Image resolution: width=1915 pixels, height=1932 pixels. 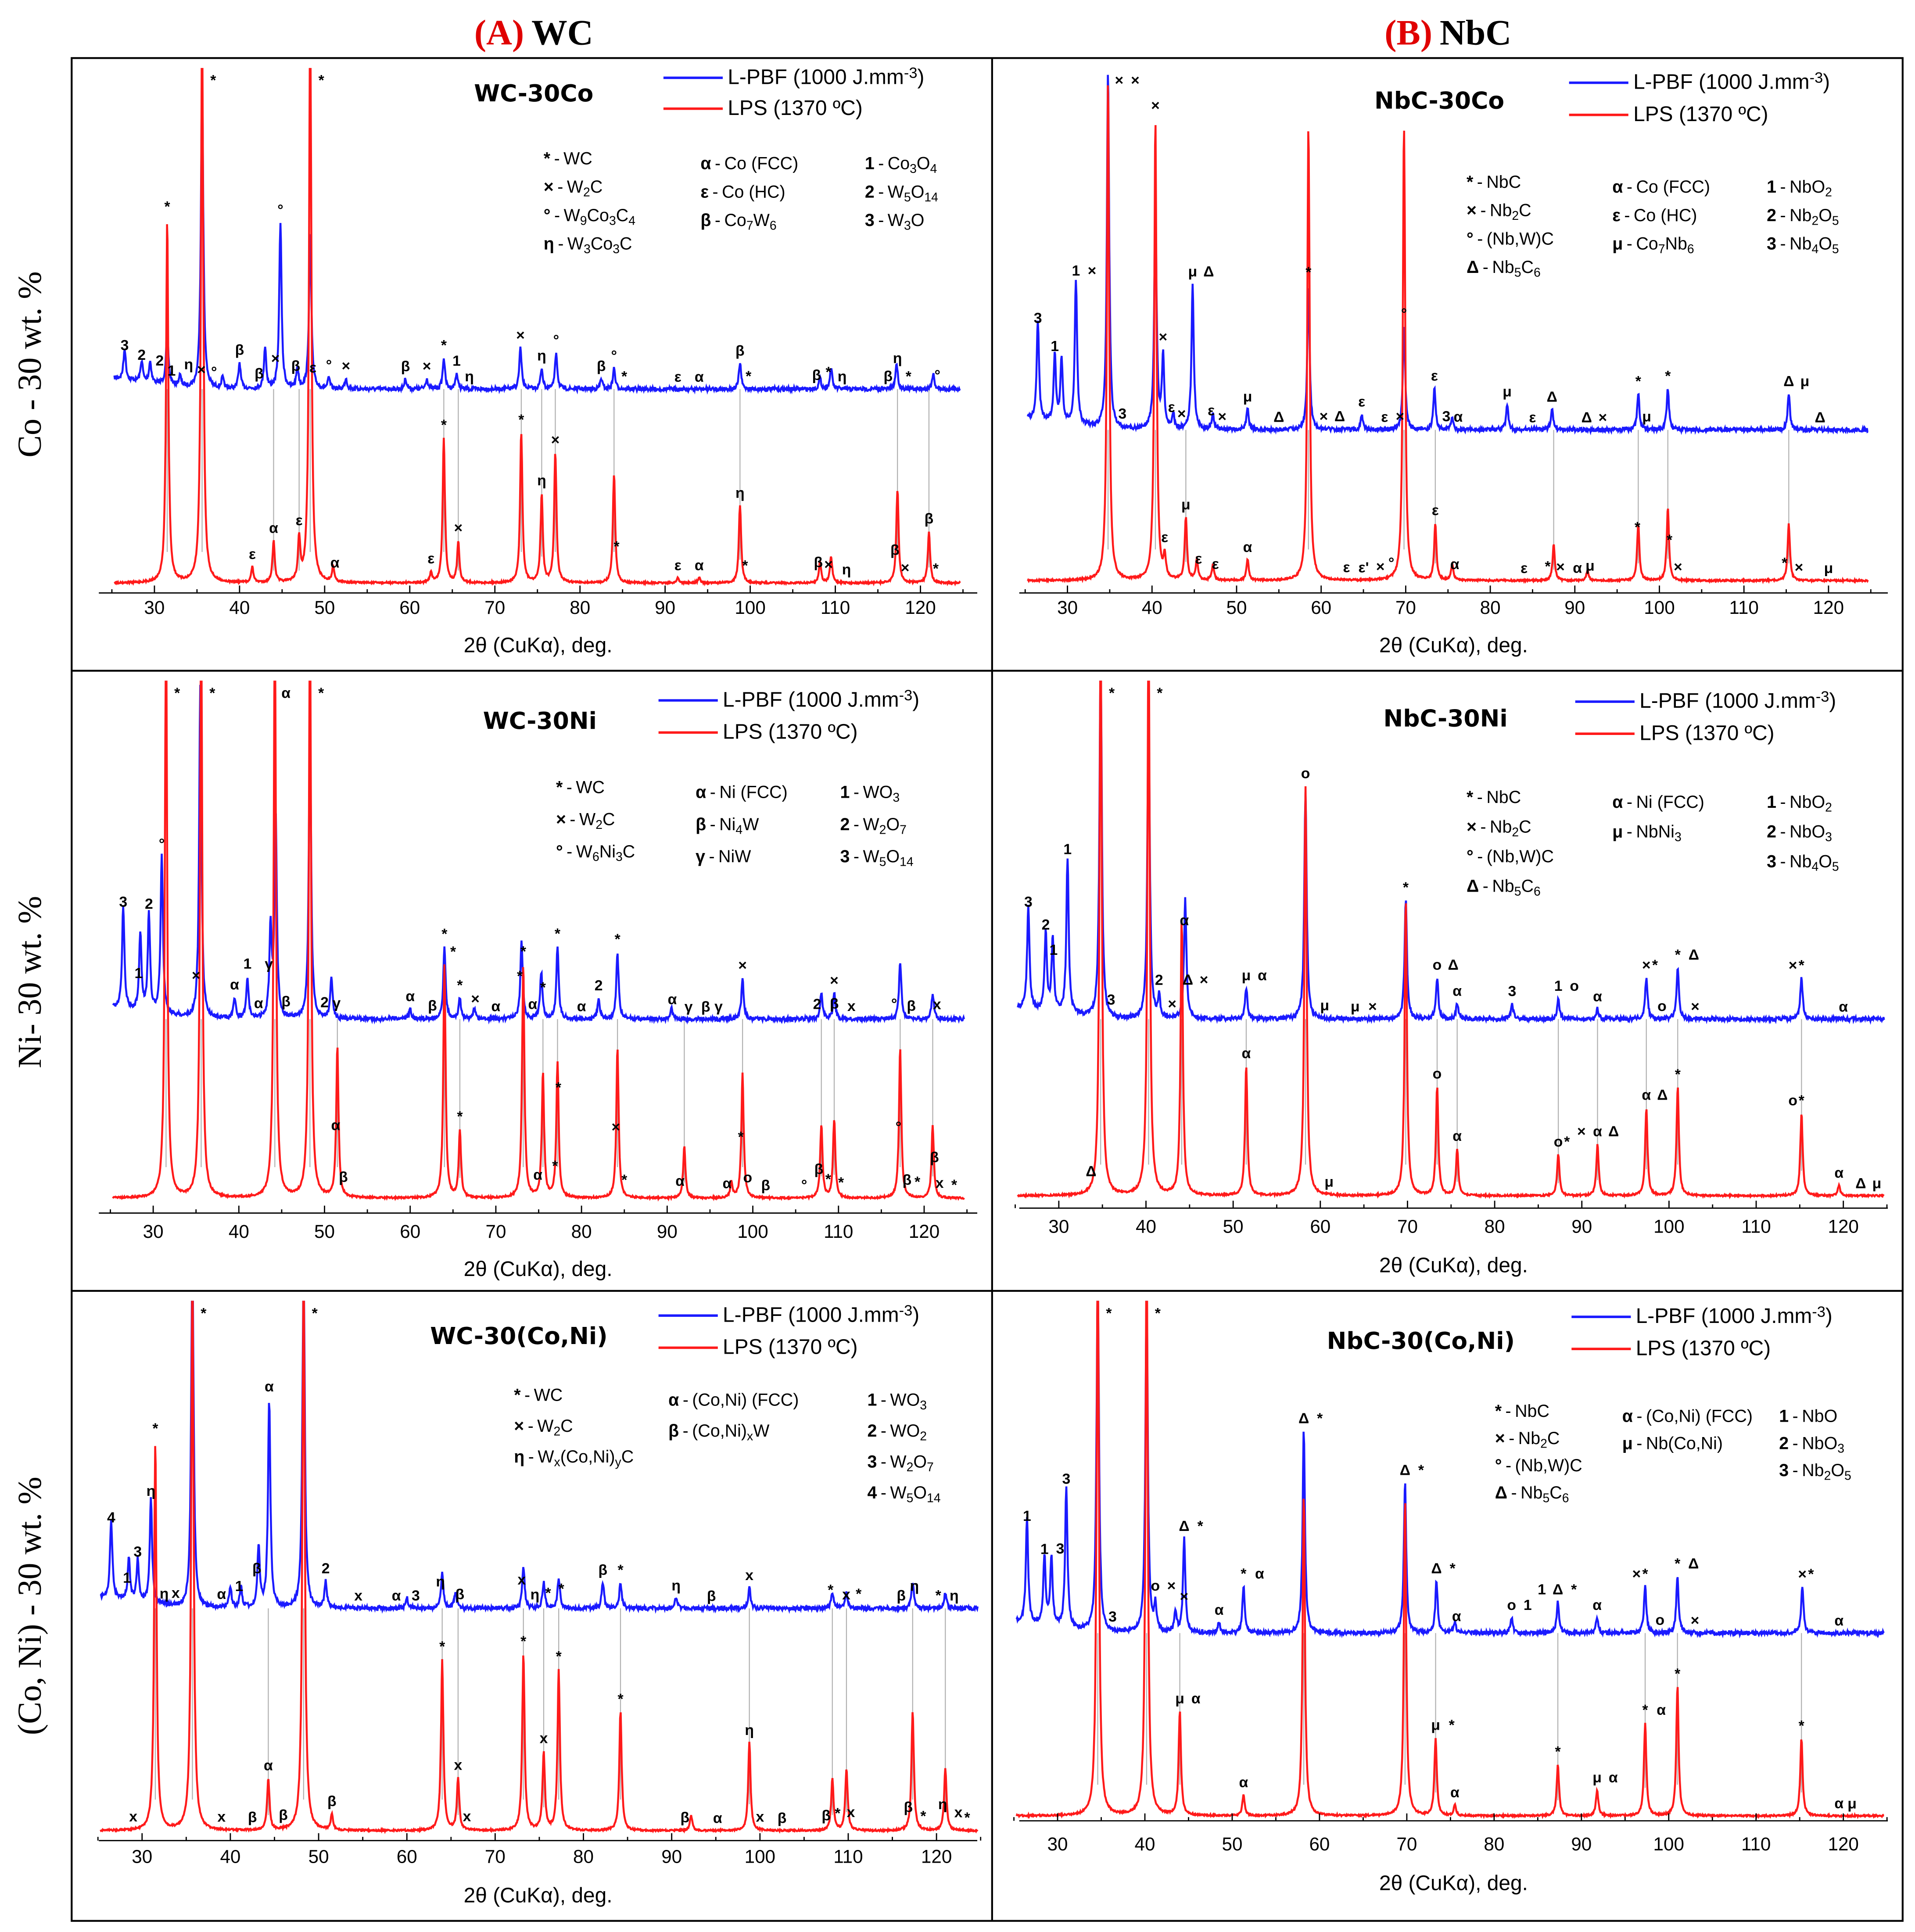 What do you see at coordinates (164, 1593) in the screenshot?
I see `peak-label-blue: η` at bounding box center [164, 1593].